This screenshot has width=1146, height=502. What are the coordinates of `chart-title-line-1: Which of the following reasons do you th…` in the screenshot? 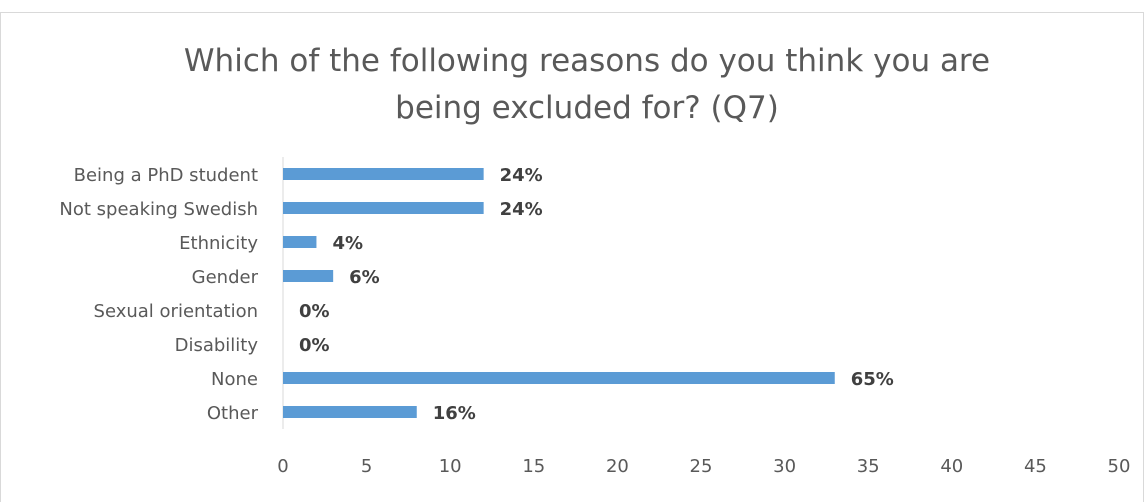 It's located at (587, 61).